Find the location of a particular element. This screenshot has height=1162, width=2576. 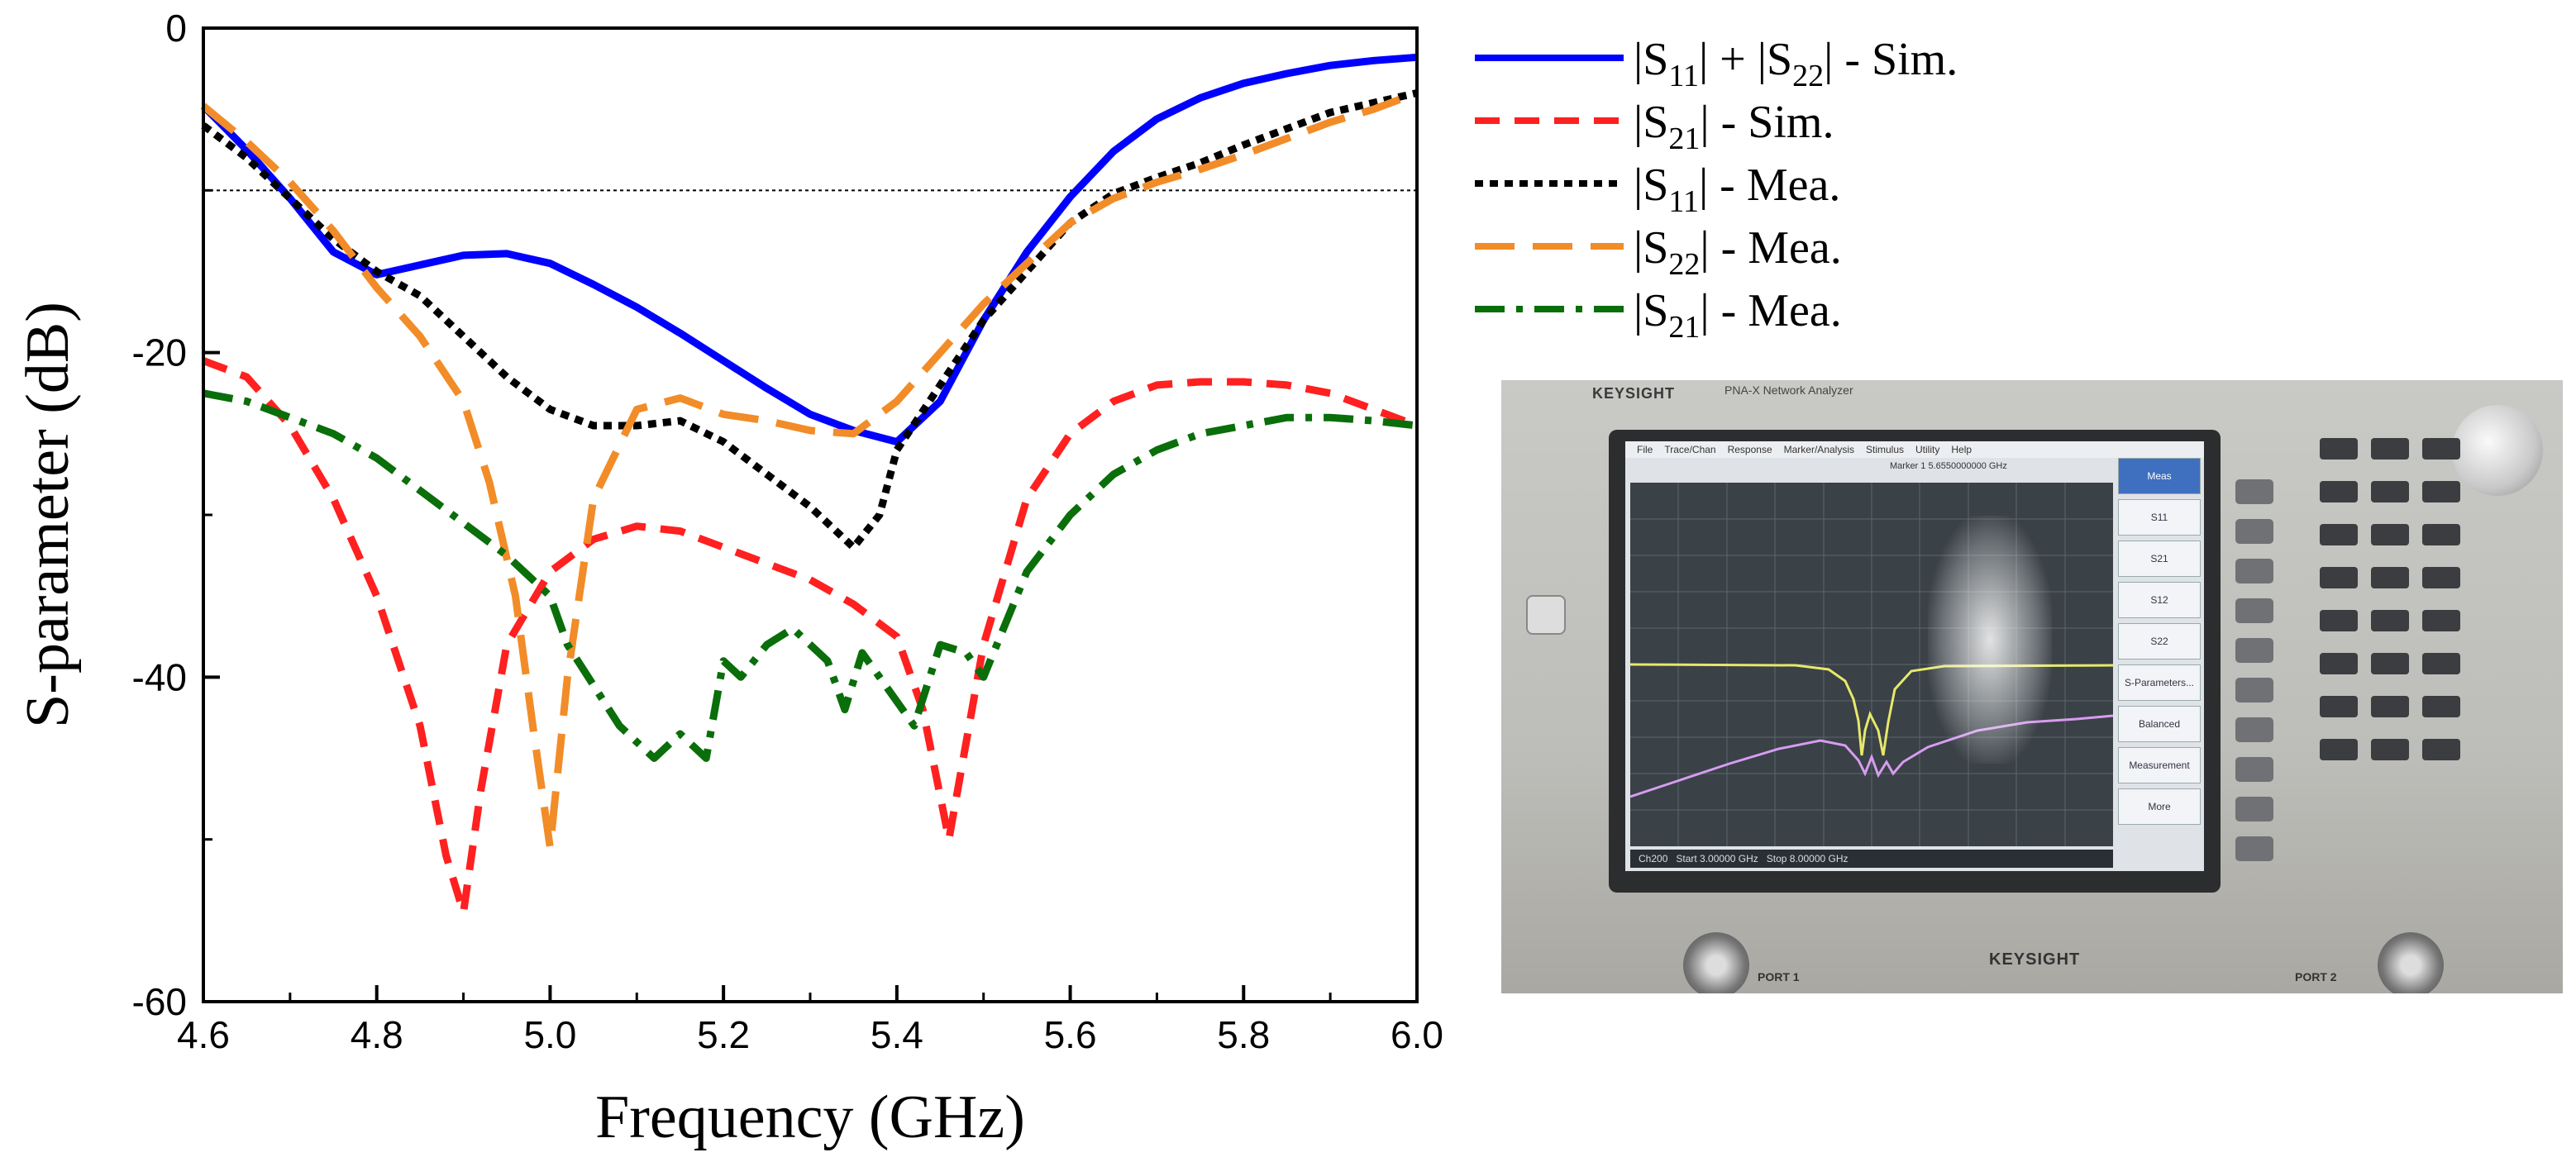

legend-label-1: |S21| - Sim. is located at coordinates (1734, 126).